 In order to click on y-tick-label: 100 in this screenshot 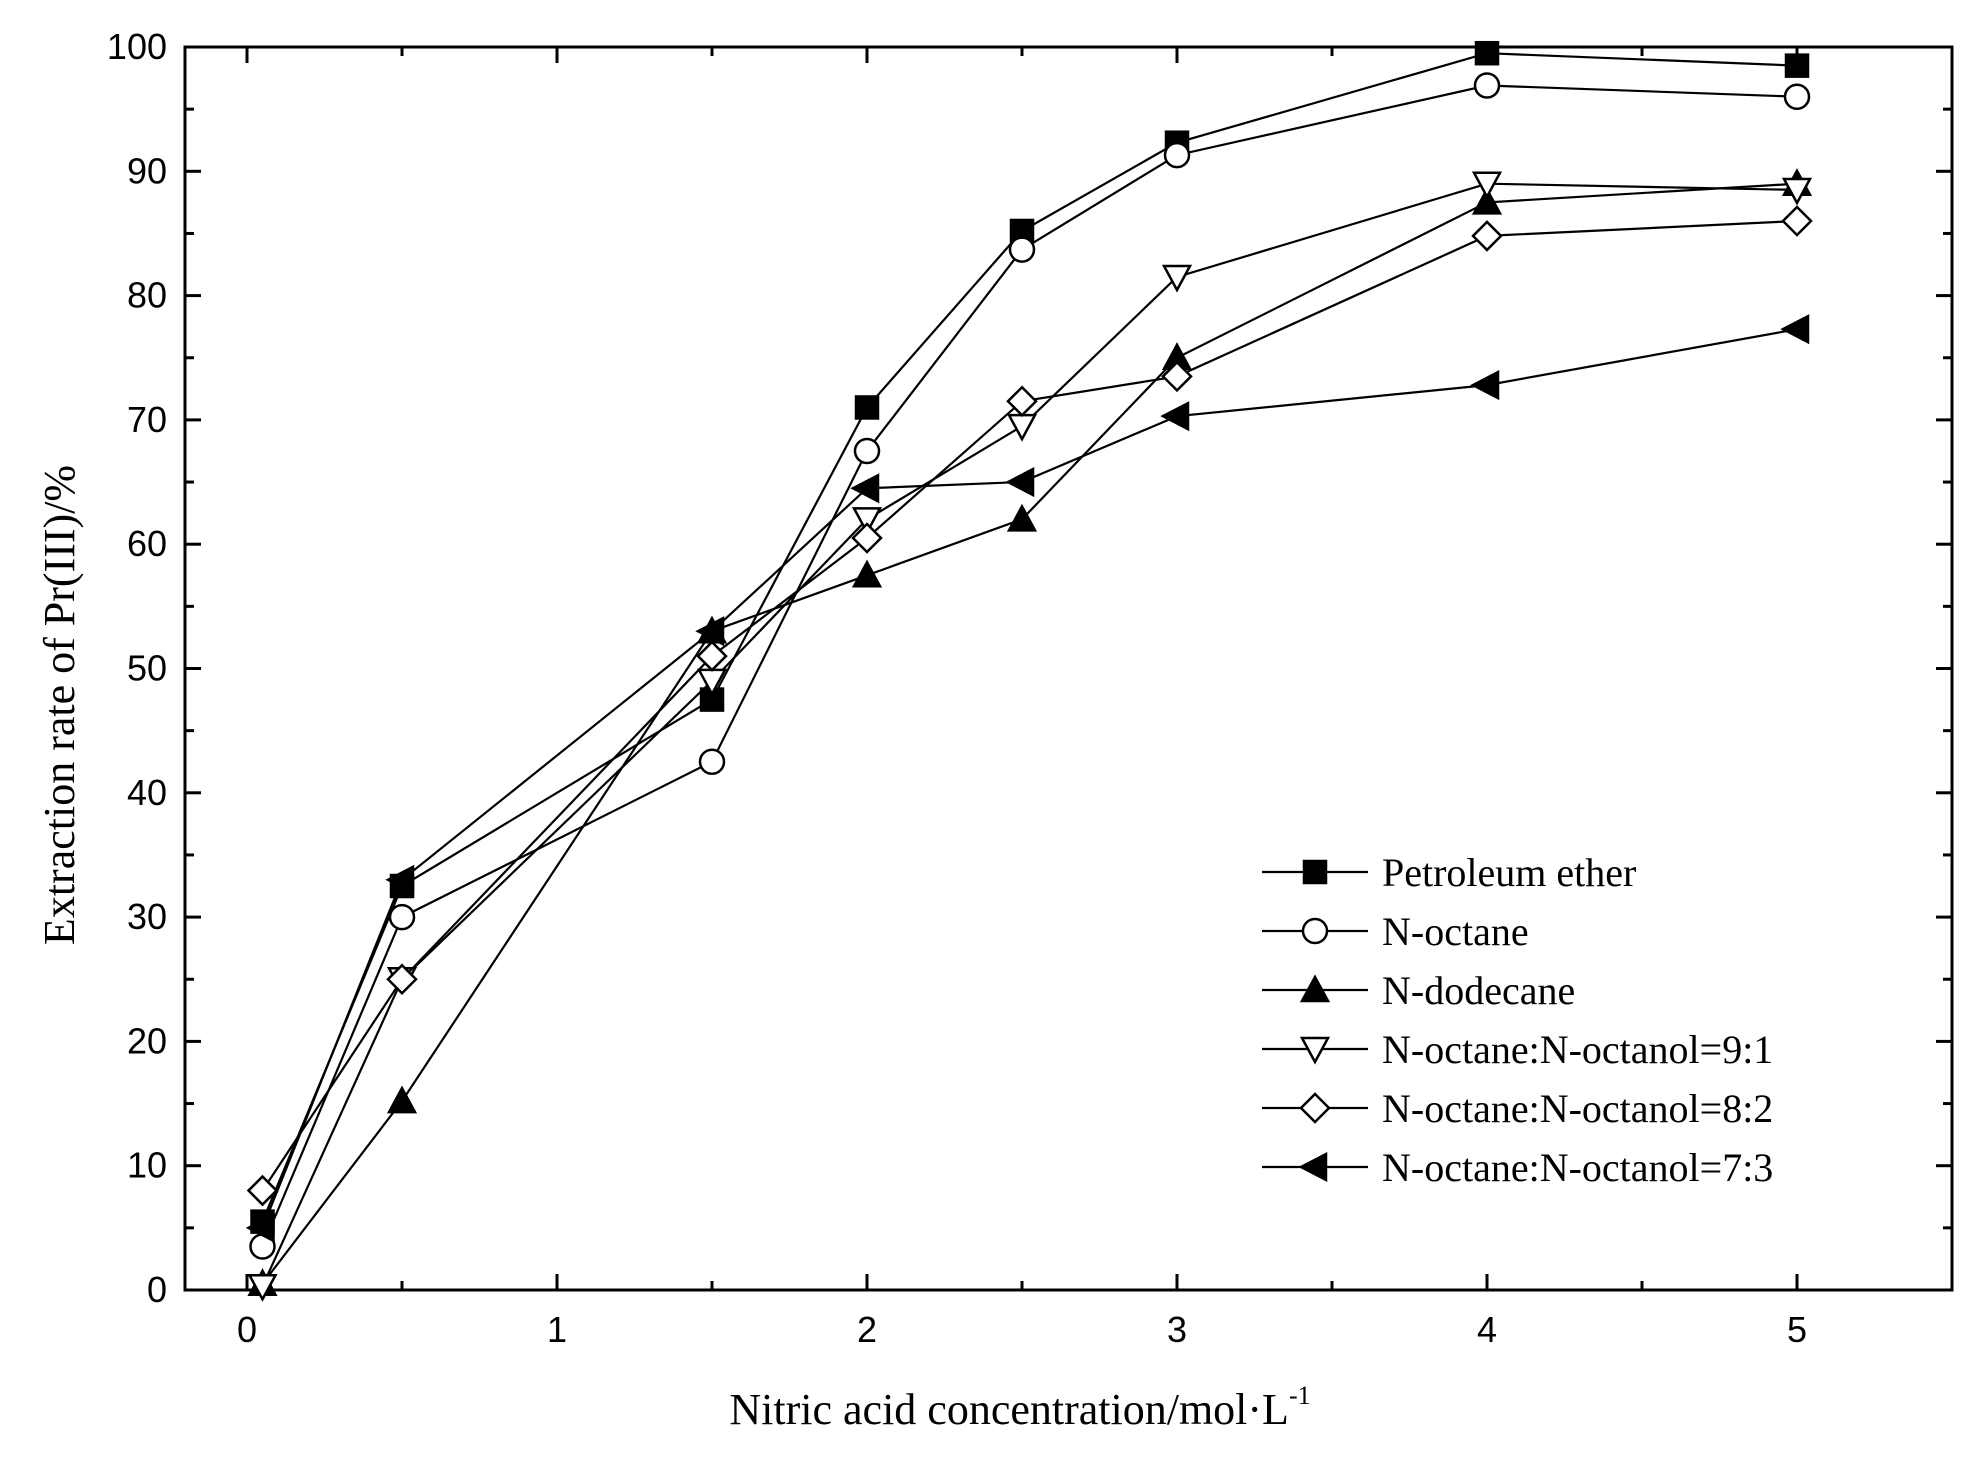, I will do `click(137, 46)`.